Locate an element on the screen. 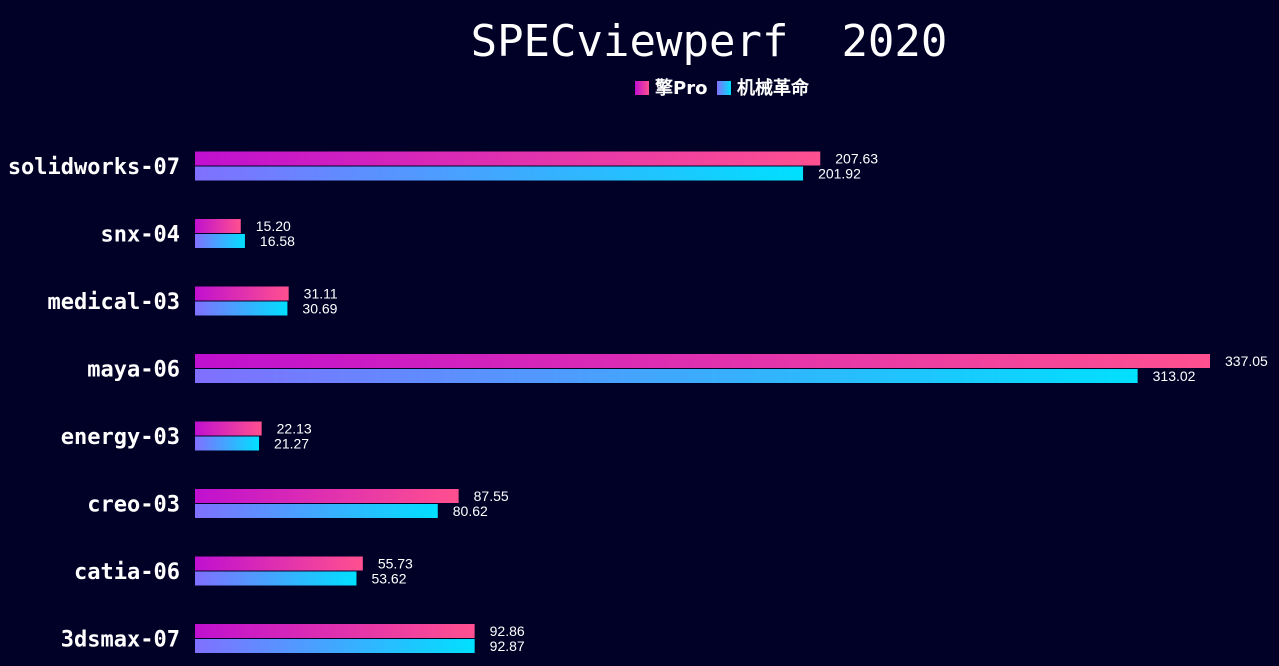 This screenshot has height=666, width=1279. data-label-series-1: 22.13 is located at coordinates (294, 429).